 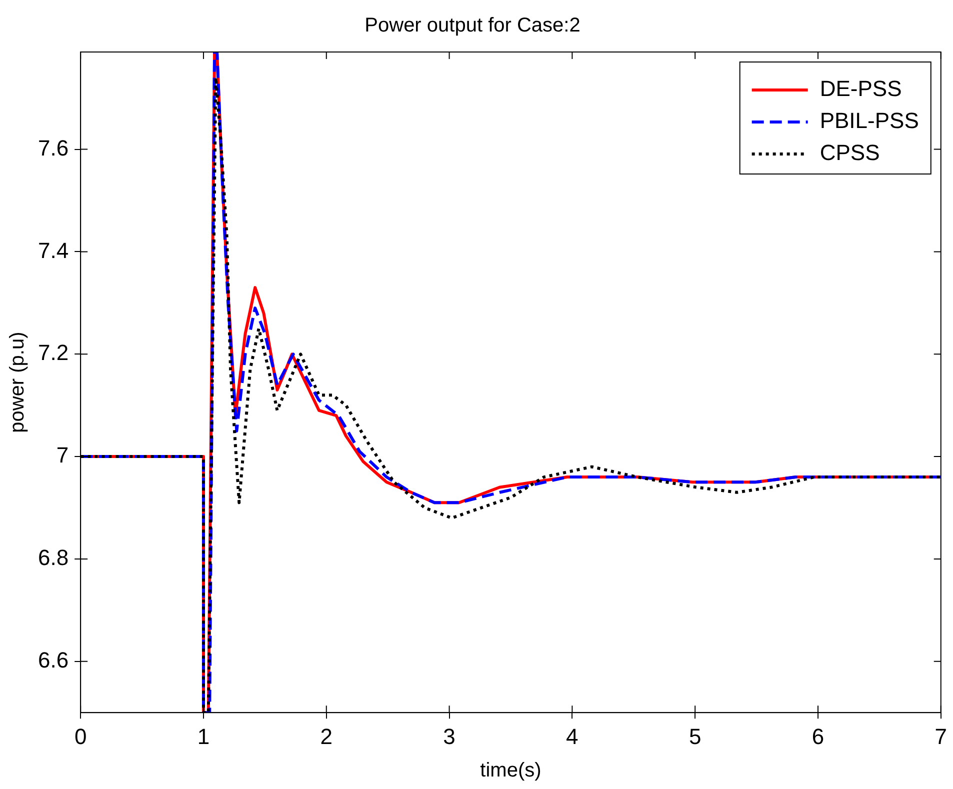 What do you see at coordinates (53, 250) in the screenshot?
I see `y-tick-label: 7.4` at bounding box center [53, 250].